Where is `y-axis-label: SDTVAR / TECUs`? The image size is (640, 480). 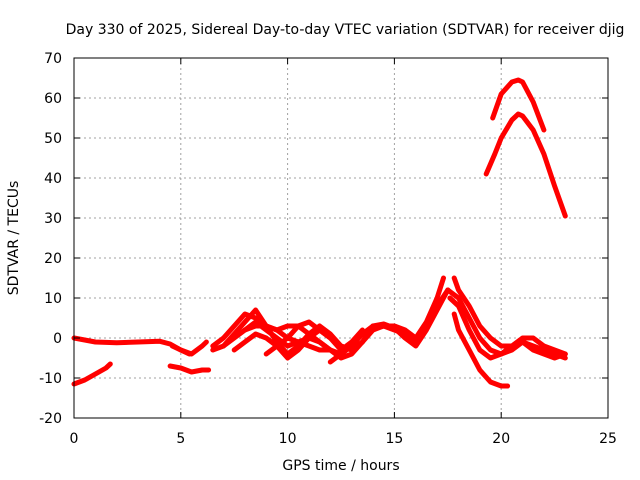 y-axis-label: SDTVAR / TECUs is located at coordinates (14, 238).